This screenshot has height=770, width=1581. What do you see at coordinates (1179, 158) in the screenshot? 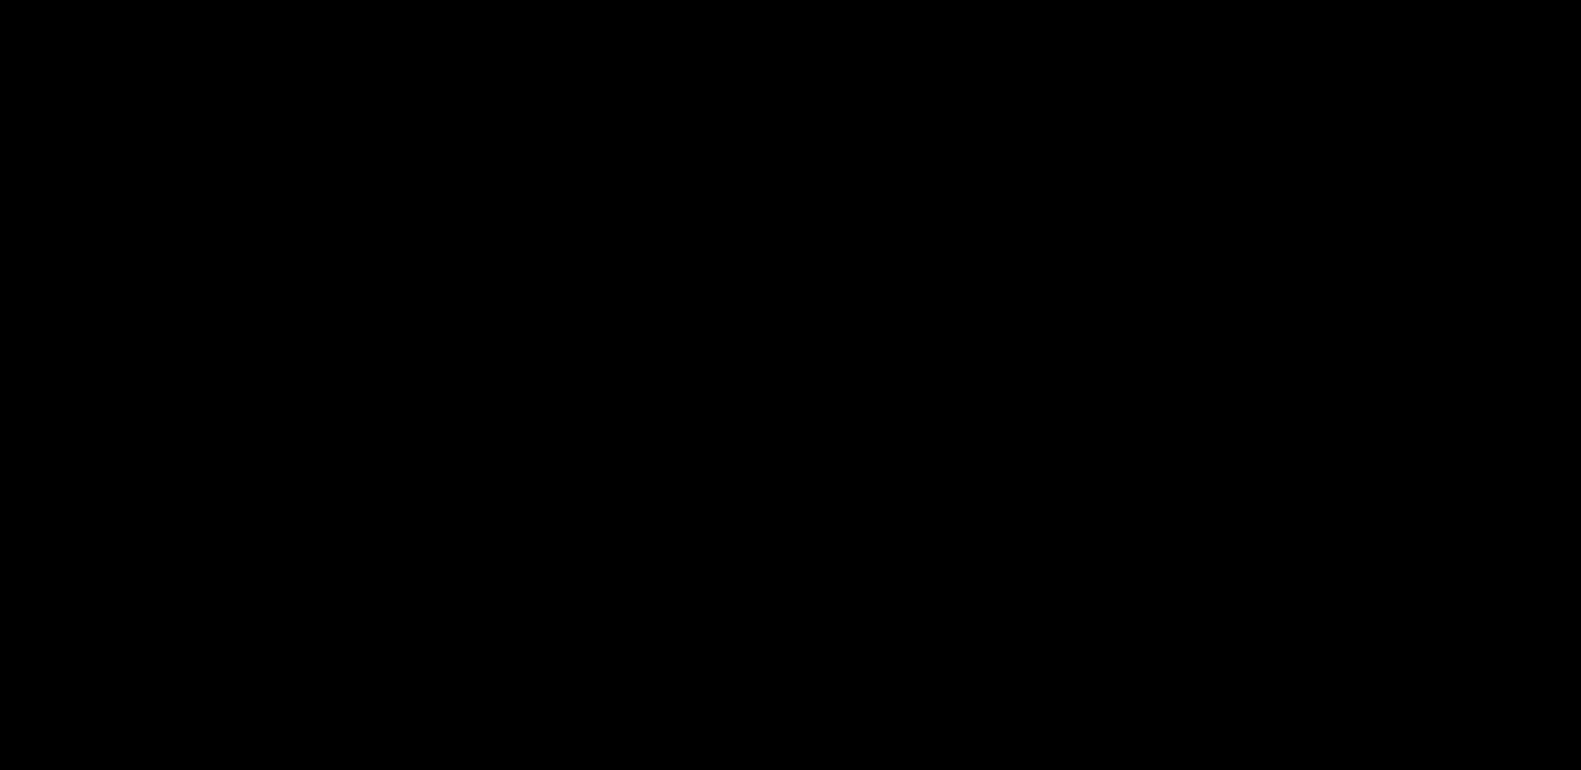
I see `brain-montage-gamma` at bounding box center [1179, 158].